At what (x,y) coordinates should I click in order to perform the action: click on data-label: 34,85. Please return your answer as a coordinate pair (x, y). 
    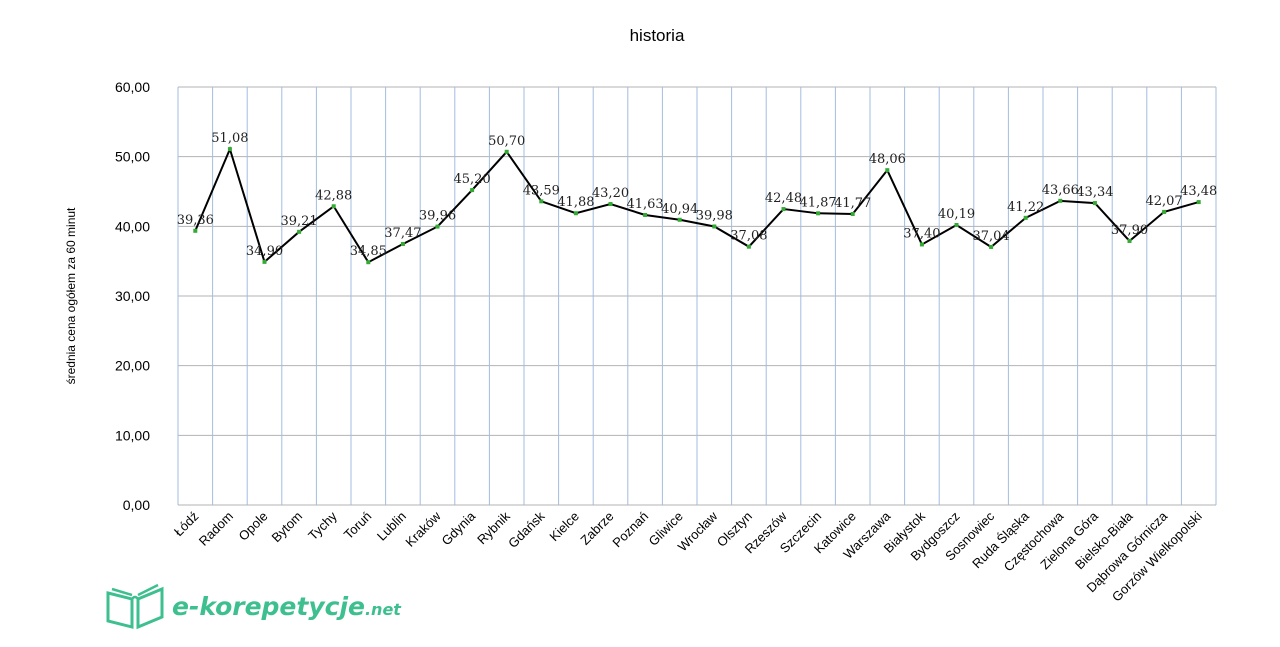
    Looking at the image, I should click on (368, 251).